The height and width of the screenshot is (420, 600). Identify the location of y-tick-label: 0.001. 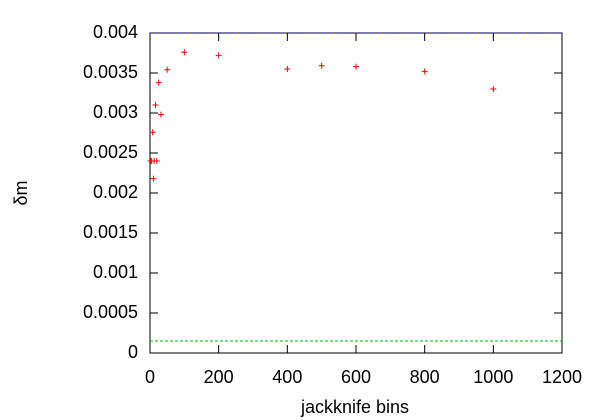
(115, 272).